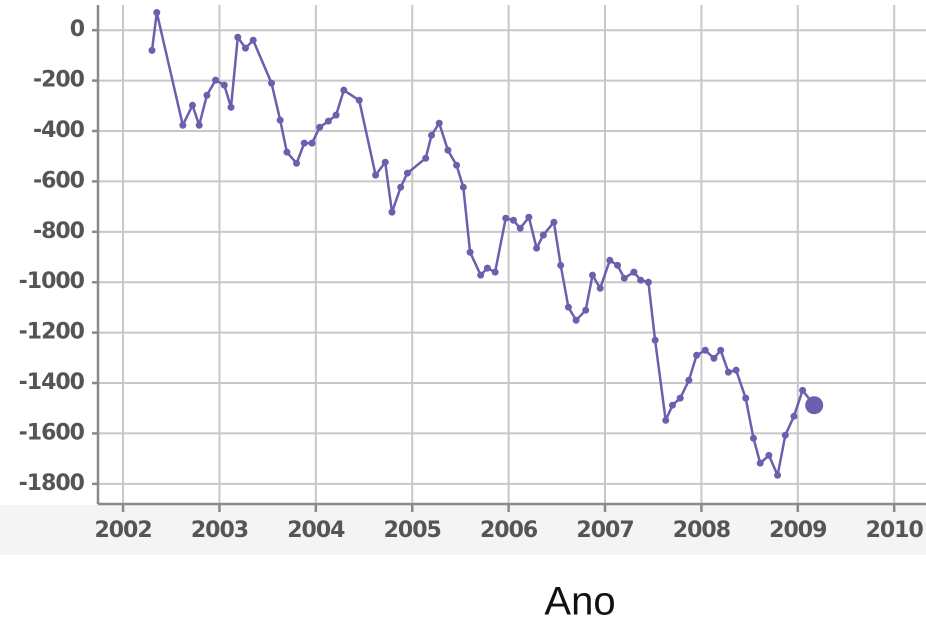  Describe the element at coordinates (701, 530) in the screenshot. I see `x-tick-label: 2008` at that location.